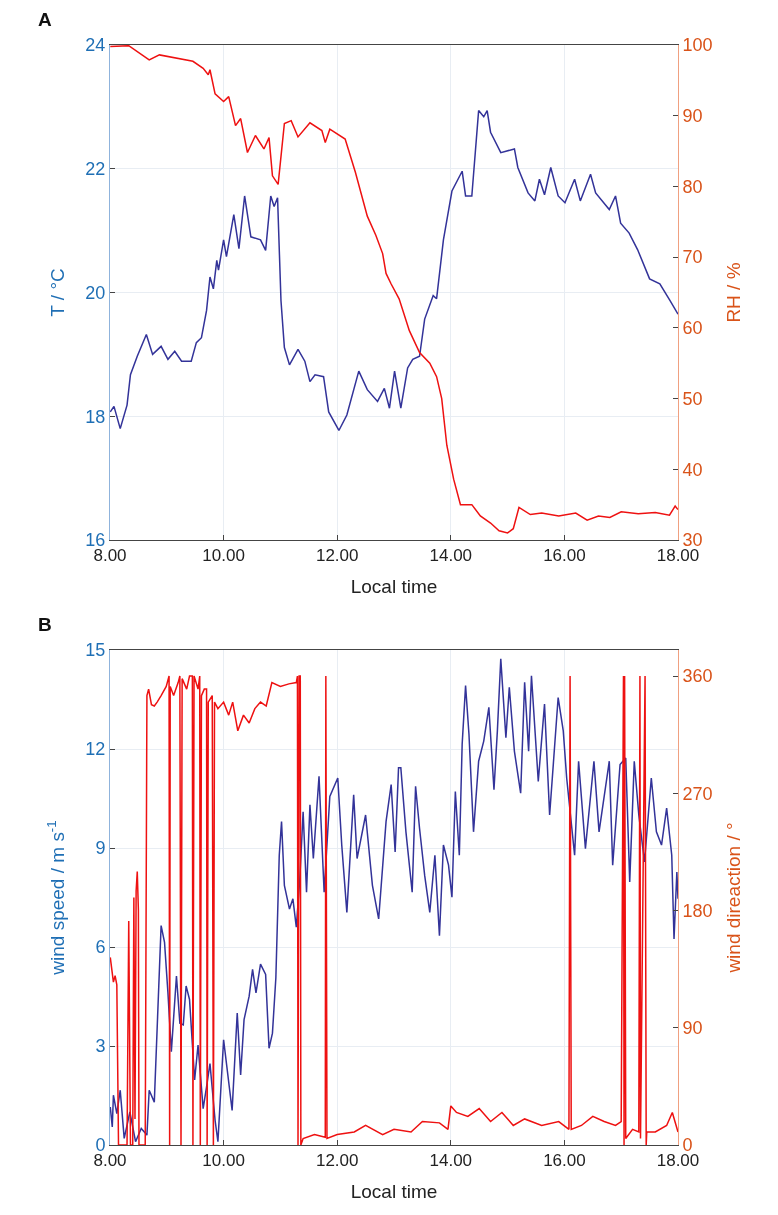 This screenshot has height=1215, width=778. I want to click on y2-tick-label: 270, so click(697, 793).